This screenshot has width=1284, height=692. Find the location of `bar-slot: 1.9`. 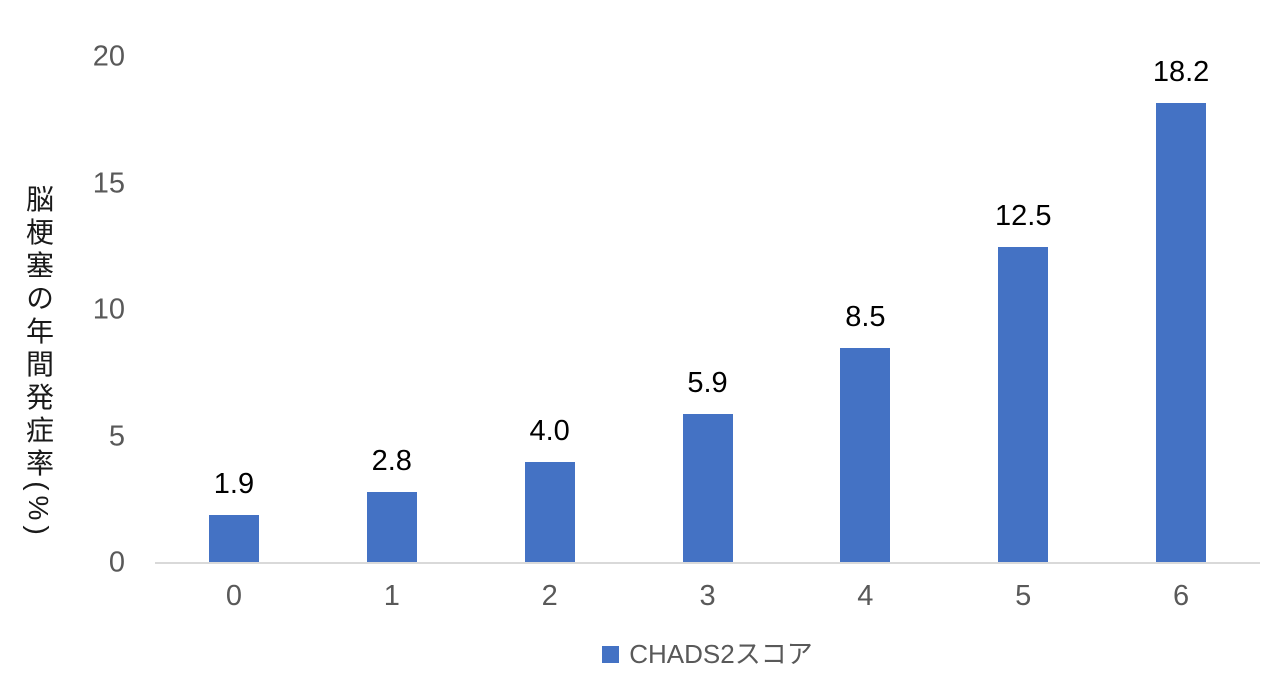

bar-slot: 1.9 is located at coordinates (234, 310).